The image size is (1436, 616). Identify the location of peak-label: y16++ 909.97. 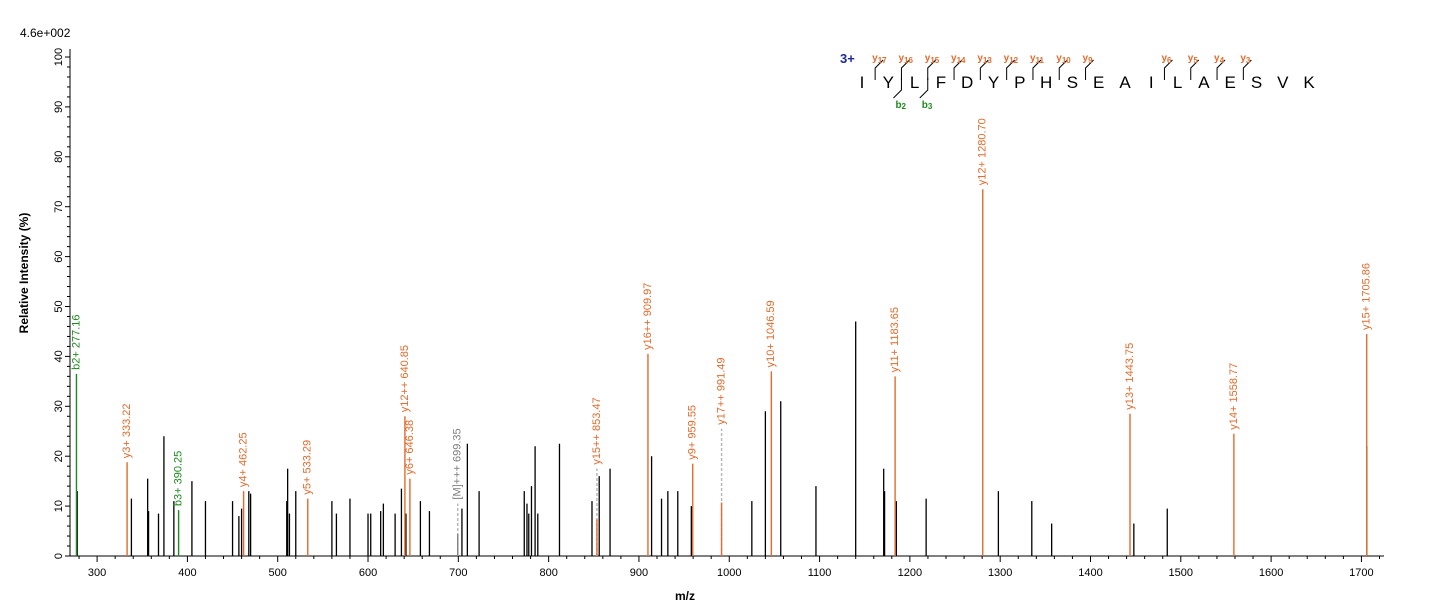
(648, 316).